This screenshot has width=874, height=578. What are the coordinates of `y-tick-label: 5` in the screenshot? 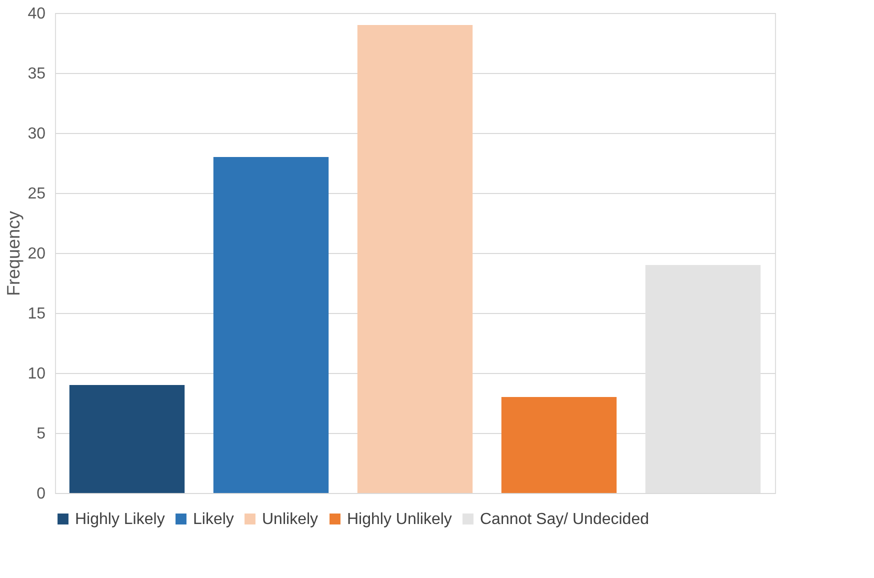 It's located at (41, 434).